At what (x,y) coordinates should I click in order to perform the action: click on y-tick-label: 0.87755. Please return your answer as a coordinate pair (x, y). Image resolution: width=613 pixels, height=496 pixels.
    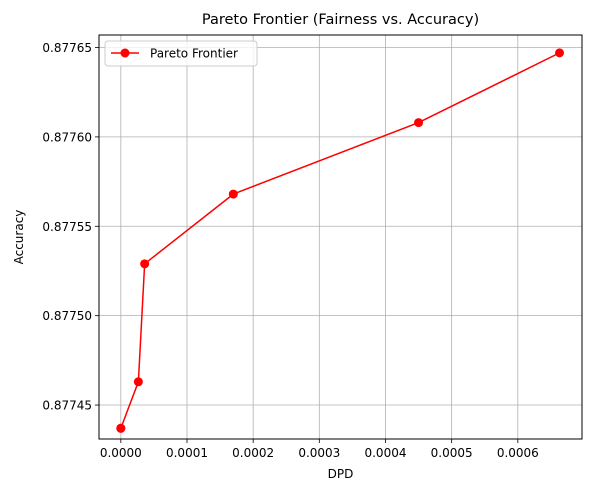
    Looking at the image, I should click on (67, 227).